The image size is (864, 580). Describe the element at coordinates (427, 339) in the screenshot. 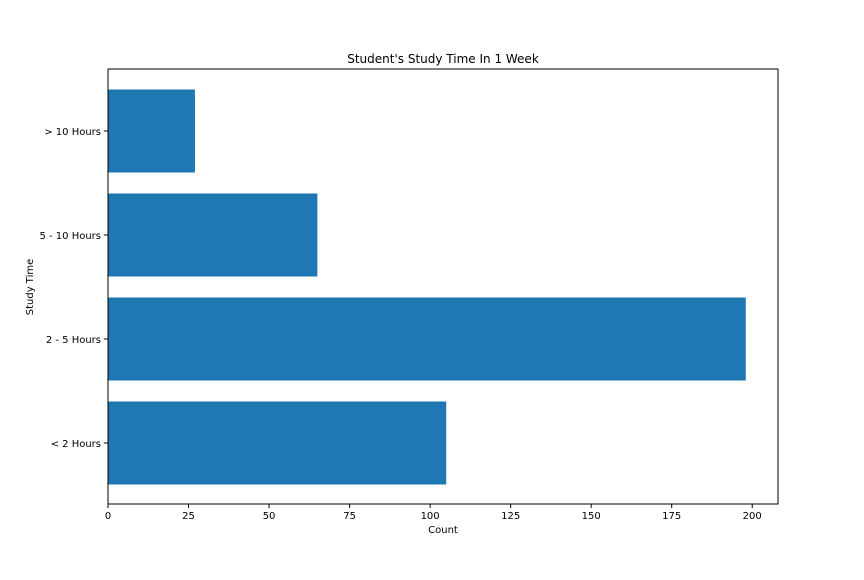

I see `bar-2-5-hours` at that location.